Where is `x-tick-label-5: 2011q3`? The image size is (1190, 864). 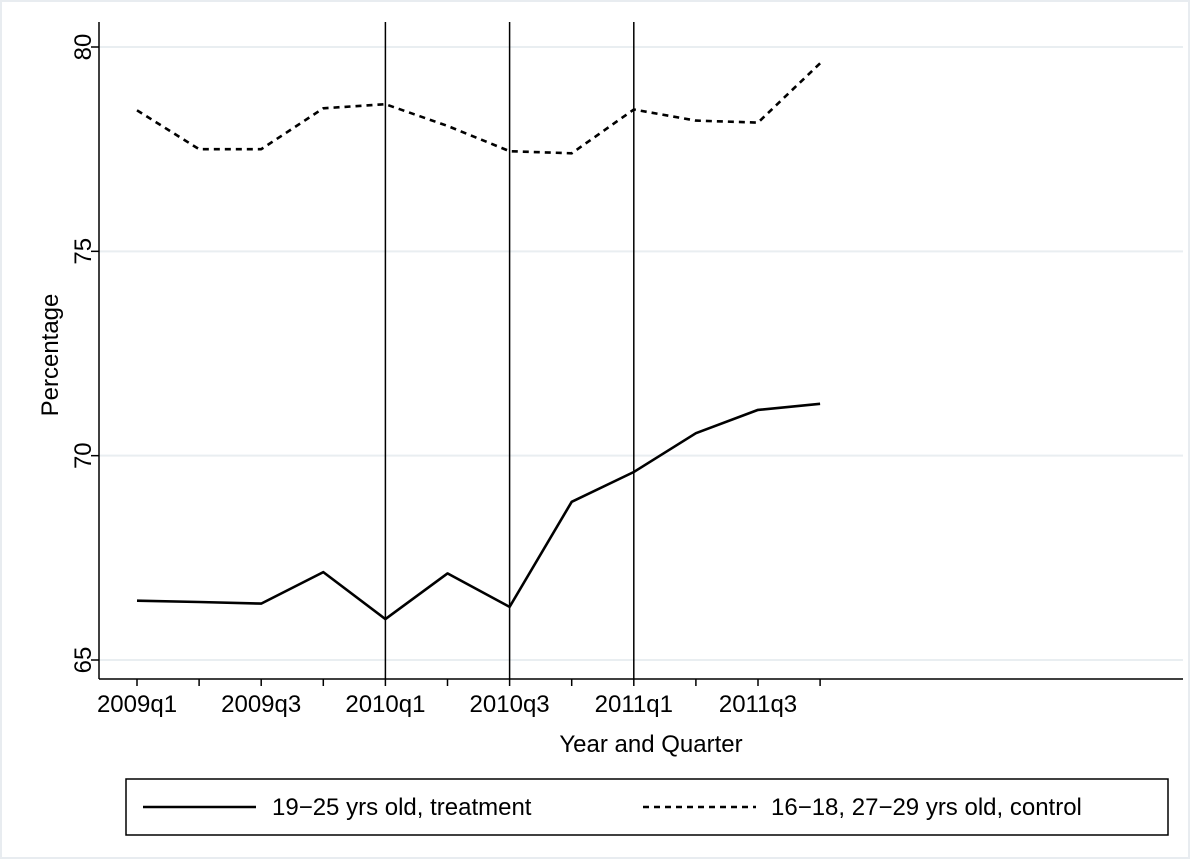
x-tick-label-5: 2011q3 is located at coordinates (758, 704).